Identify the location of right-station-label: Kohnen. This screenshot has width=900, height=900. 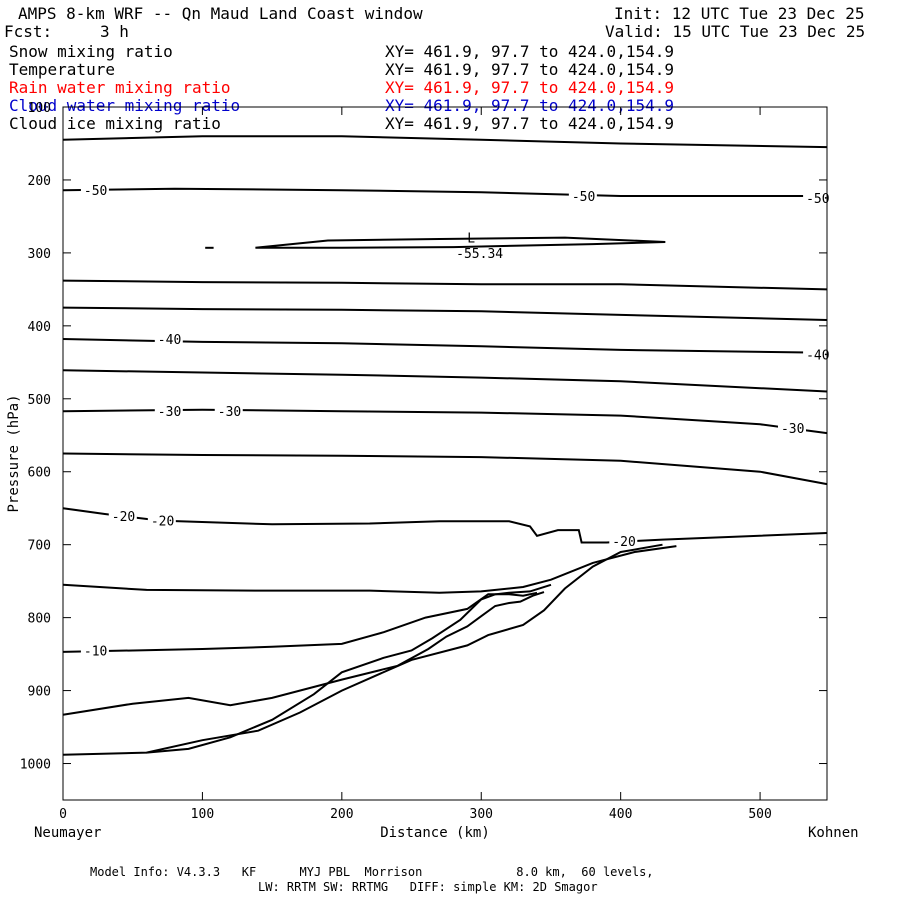
(833, 833).